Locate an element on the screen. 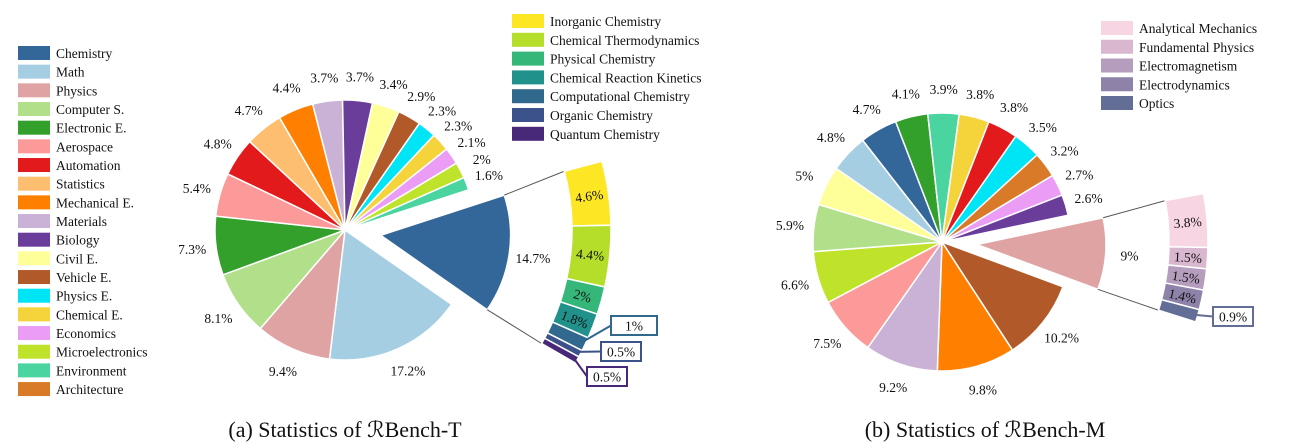 The image size is (1294, 448). legend-label: Architecture is located at coordinates (89, 389).